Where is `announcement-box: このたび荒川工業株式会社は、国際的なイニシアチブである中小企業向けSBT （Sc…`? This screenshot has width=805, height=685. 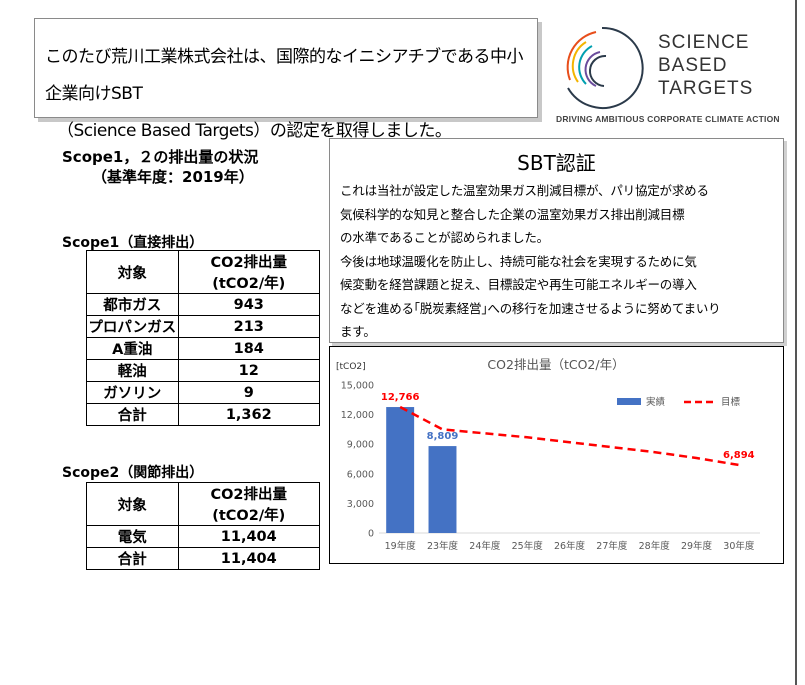 announcement-box: このたび荒川工業株式会社は、国際的なイニシアチブである中小企業向けSBT （Sc… is located at coordinates (286, 79).